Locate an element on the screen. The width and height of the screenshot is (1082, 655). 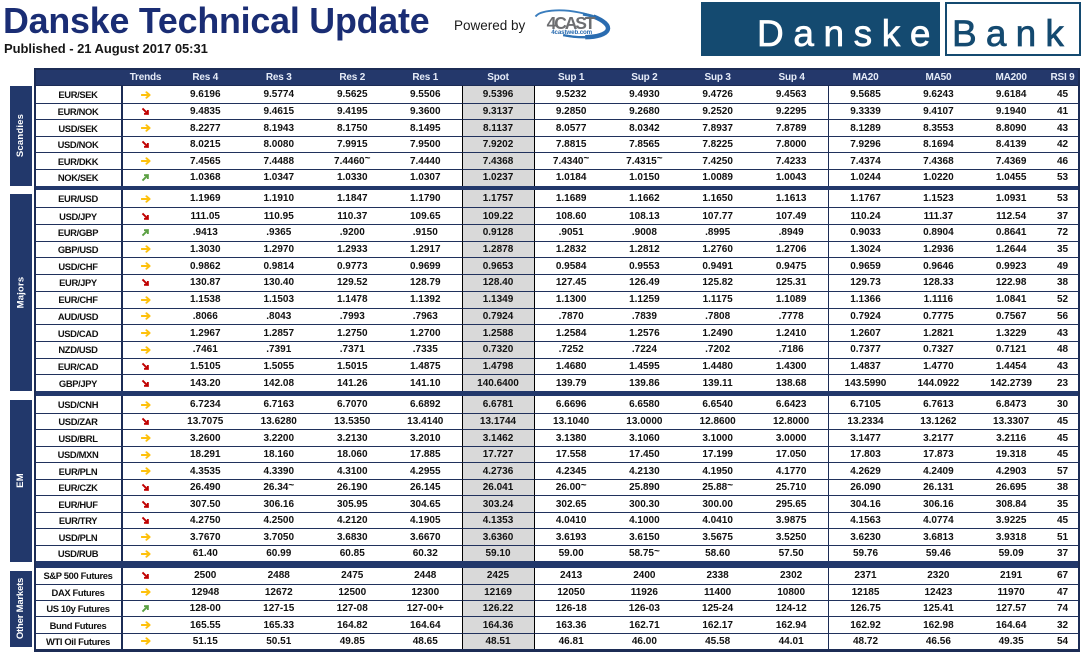
svg-text: 4CAST is located at coordinates (571, 23).